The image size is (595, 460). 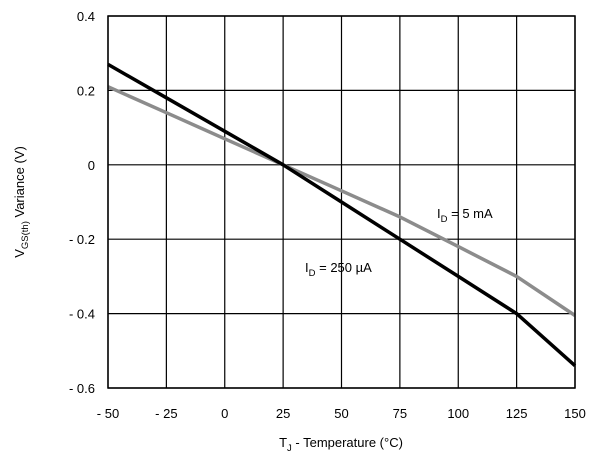 I want to click on x-tick-label: 50, so click(x=341, y=413).